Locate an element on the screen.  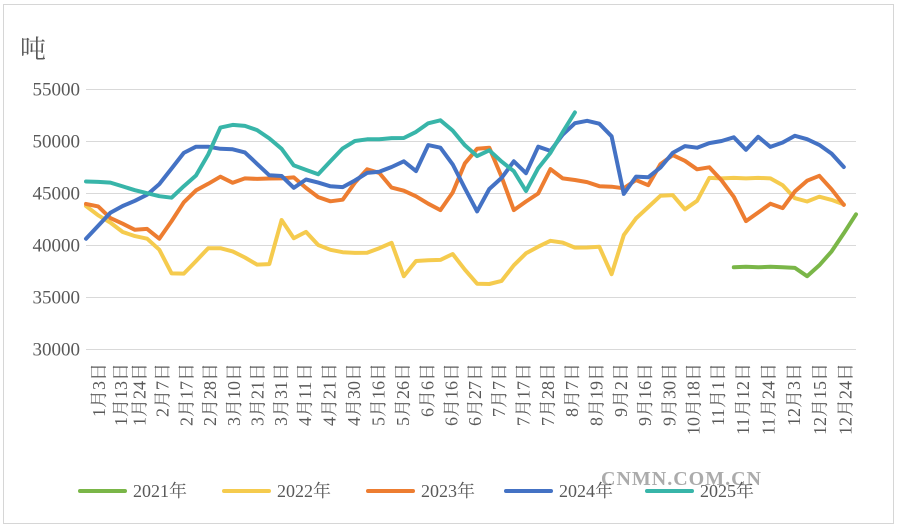
svg-text: 50000 is located at coordinates (57, 142).